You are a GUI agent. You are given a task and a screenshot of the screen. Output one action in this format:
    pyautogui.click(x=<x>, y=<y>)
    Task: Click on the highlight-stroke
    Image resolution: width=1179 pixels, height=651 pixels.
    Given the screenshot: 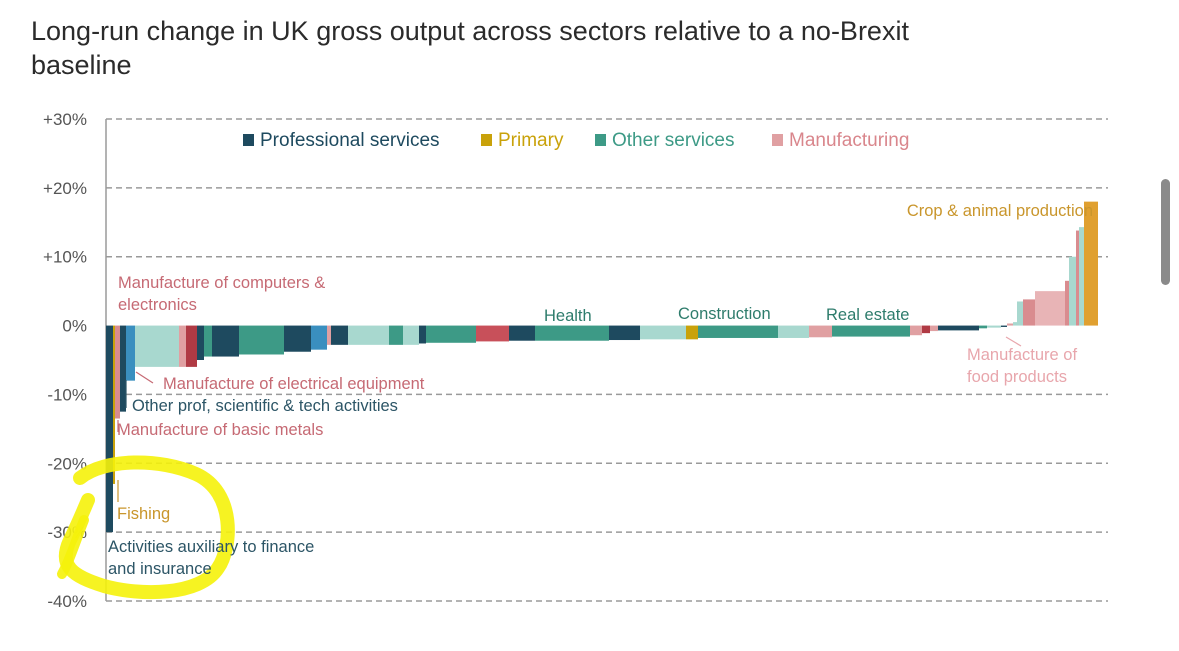 What is the action you would take?
    pyautogui.click(x=146, y=527)
    